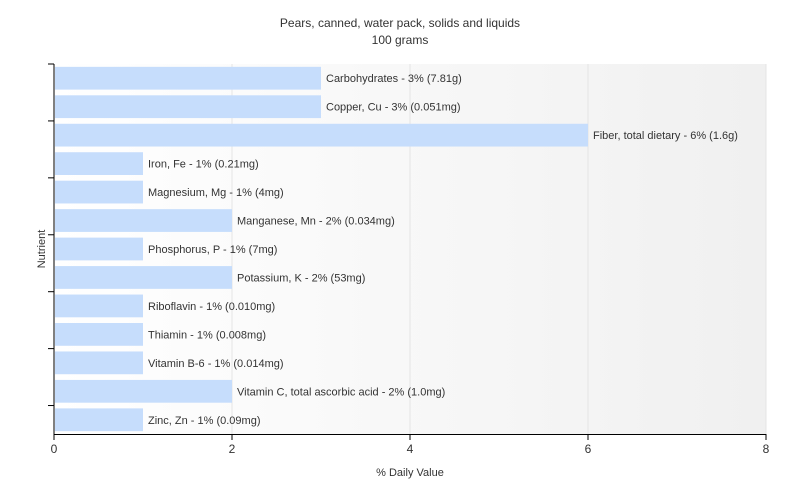 The height and width of the screenshot is (500, 800). What do you see at coordinates (211, 307) in the screenshot?
I see `bar-label-8: Riboflavin - 1% (0.010mg)` at bounding box center [211, 307].